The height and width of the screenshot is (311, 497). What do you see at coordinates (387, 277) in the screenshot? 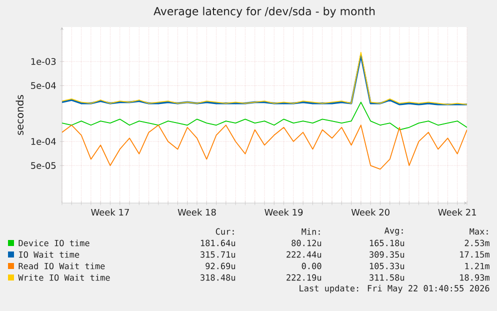
I see `text: 311.58u` at bounding box center [387, 277].